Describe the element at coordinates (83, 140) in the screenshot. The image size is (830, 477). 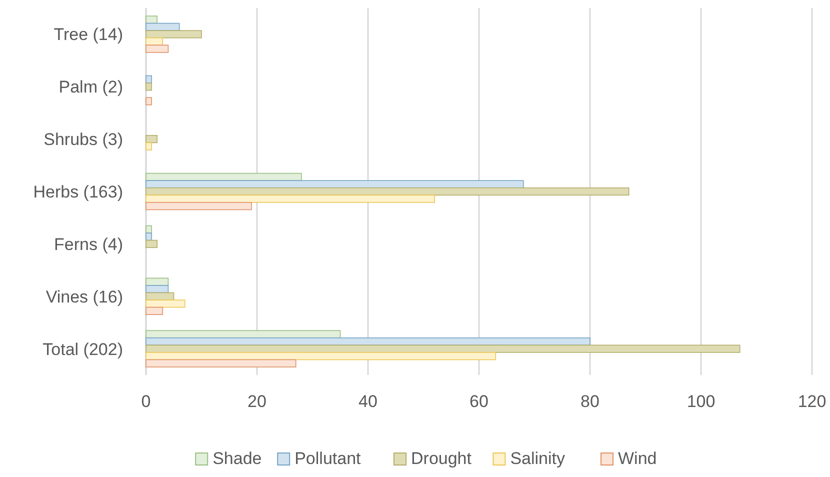
I see `y-tick-label: Shrubs (3)` at that location.